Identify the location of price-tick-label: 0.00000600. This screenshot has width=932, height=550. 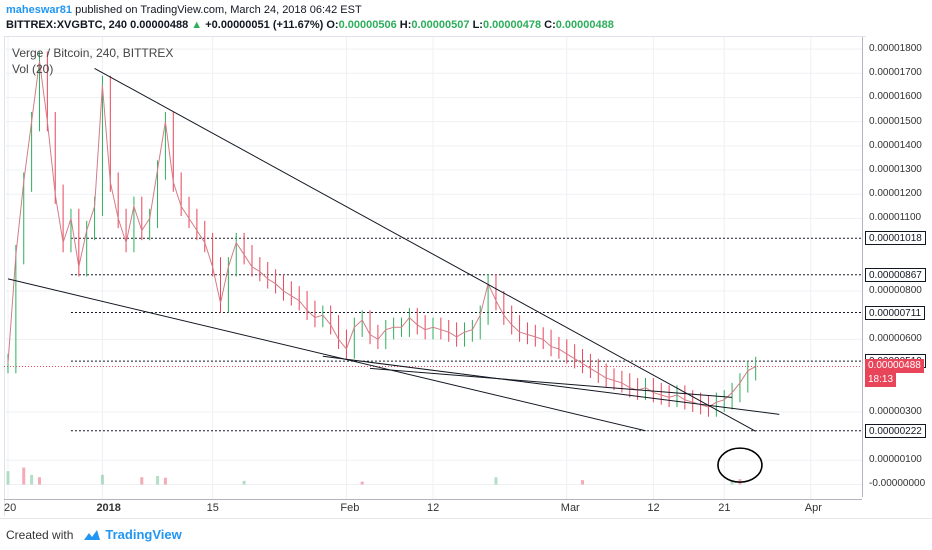
(895, 339).